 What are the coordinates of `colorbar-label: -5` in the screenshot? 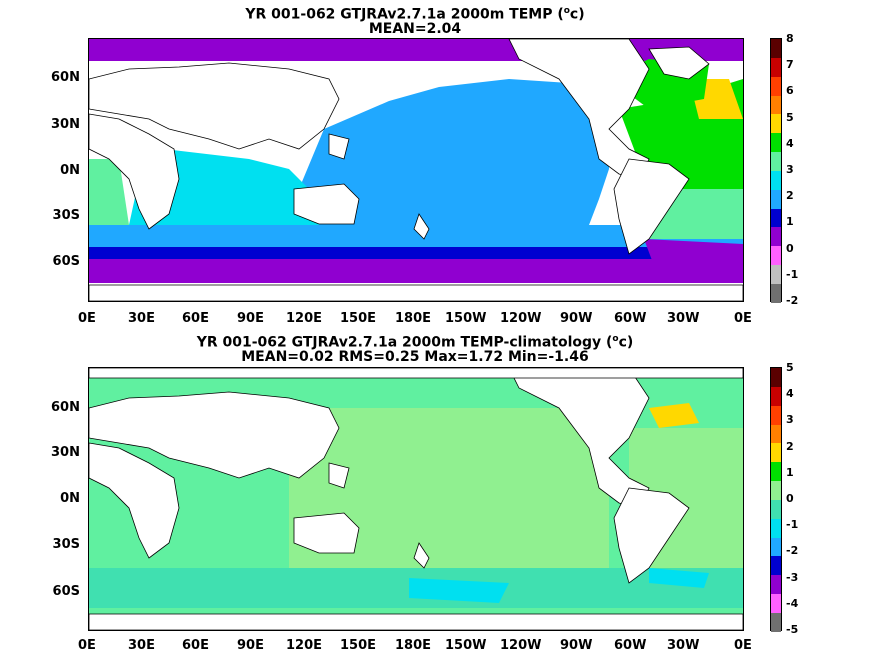 It's located at (792, 629).